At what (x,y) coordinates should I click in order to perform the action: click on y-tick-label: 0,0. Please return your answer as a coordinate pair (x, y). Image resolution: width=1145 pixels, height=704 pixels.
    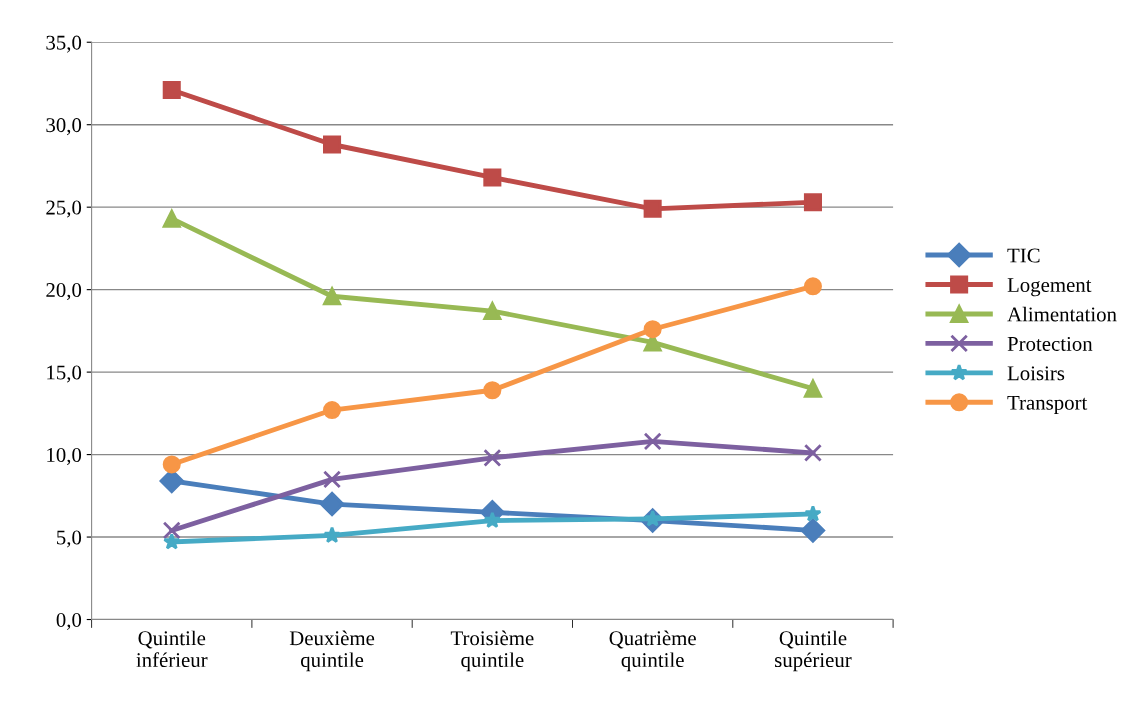
    Looking at the image, I should click on (69, 621).